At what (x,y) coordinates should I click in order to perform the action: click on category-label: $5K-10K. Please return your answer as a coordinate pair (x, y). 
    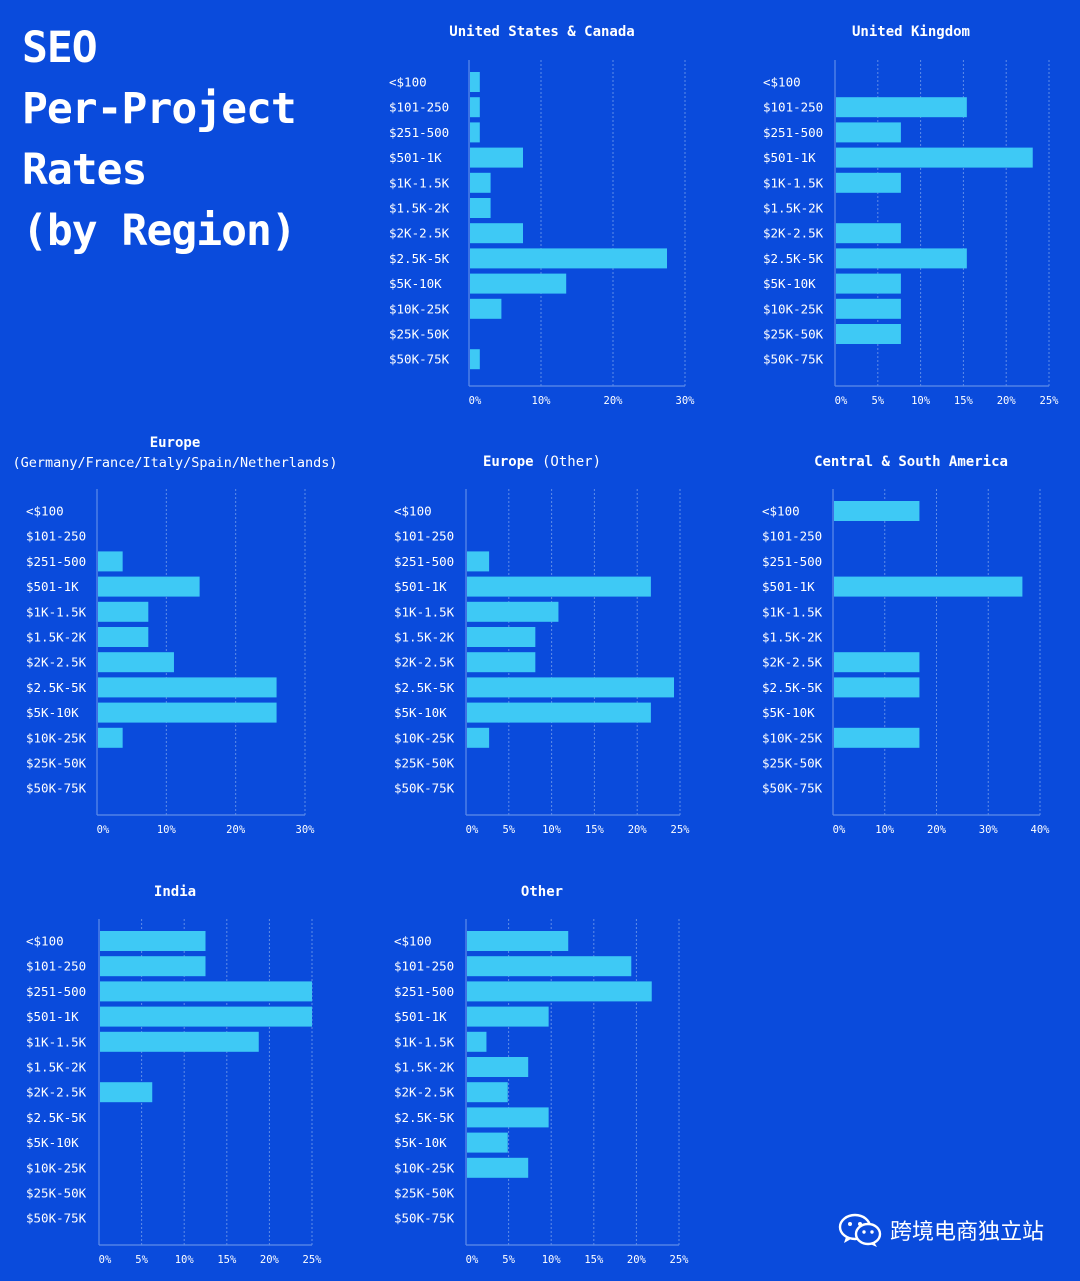
    Looking at the image, I should click on (420, 1142).